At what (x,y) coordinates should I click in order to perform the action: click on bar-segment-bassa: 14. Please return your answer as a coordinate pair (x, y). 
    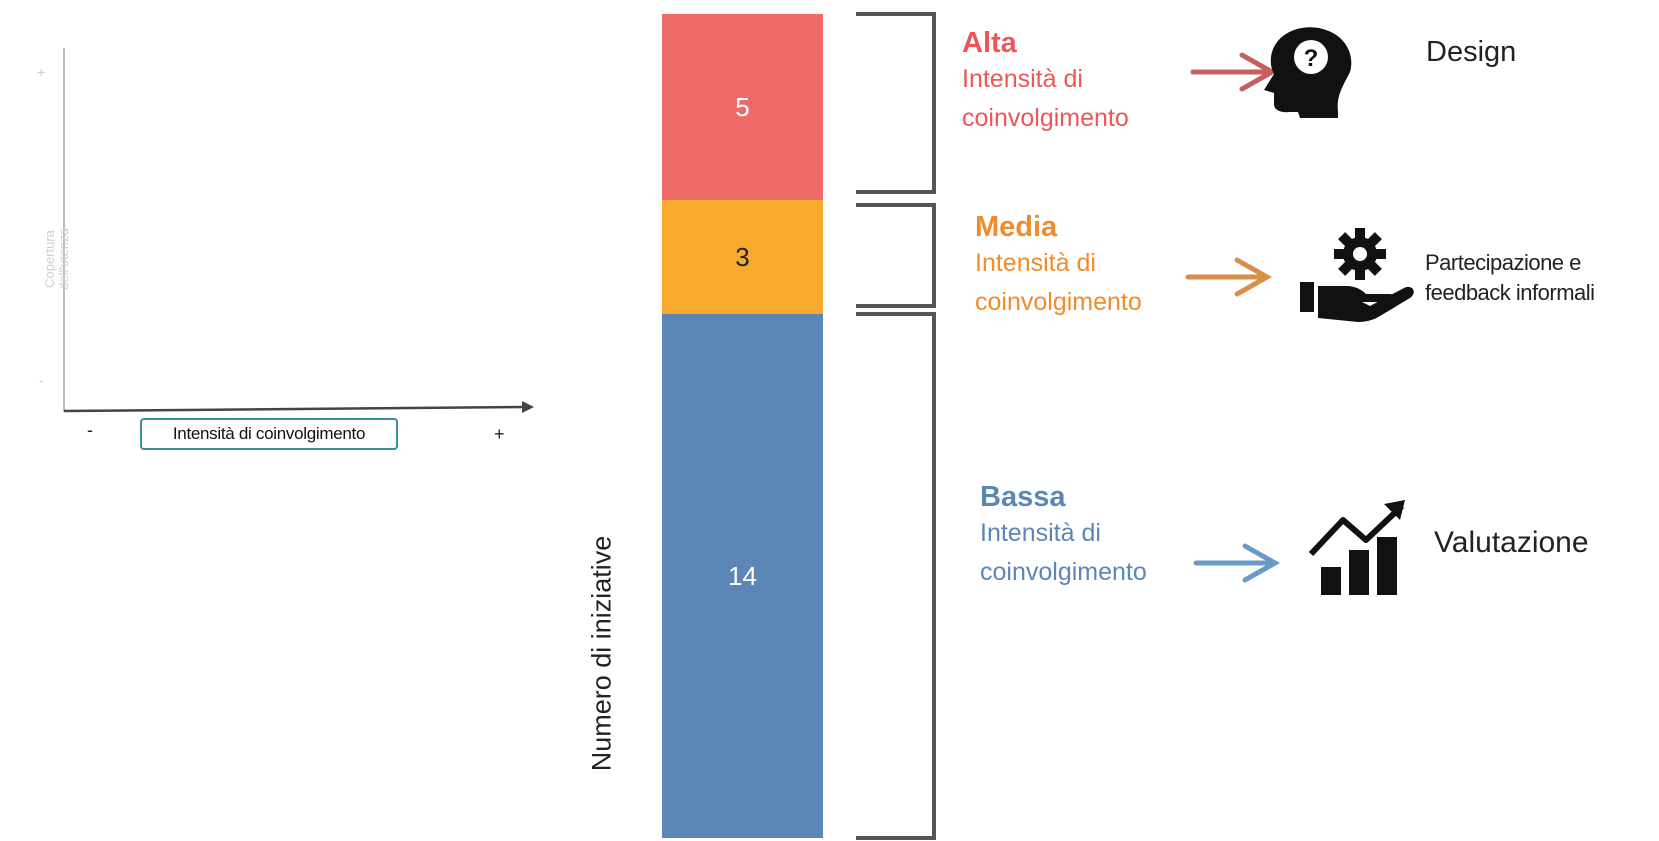
    Looking at the image, I should click on (742, 576).